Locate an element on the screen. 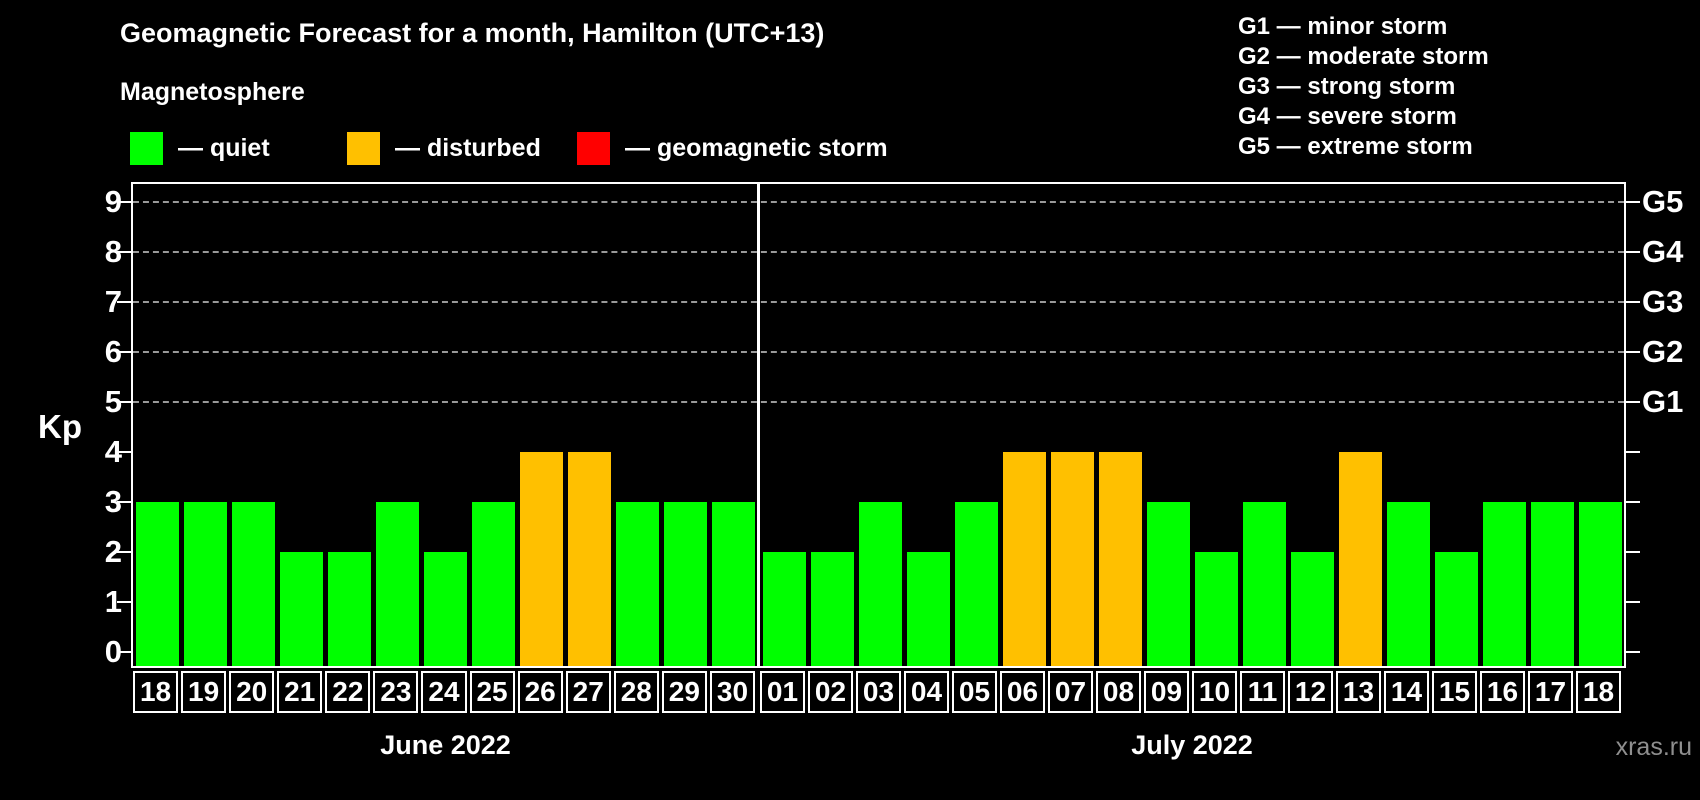 The image size is (1700, 800). date-label-july-05: 05 is located at coordinates (974, 692).